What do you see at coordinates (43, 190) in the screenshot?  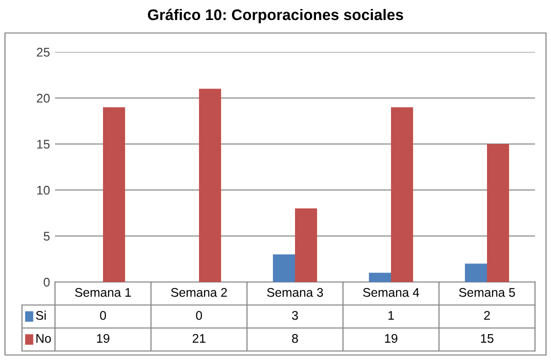 I see `y-tick-label: 10` at bounding box center [43, 190].